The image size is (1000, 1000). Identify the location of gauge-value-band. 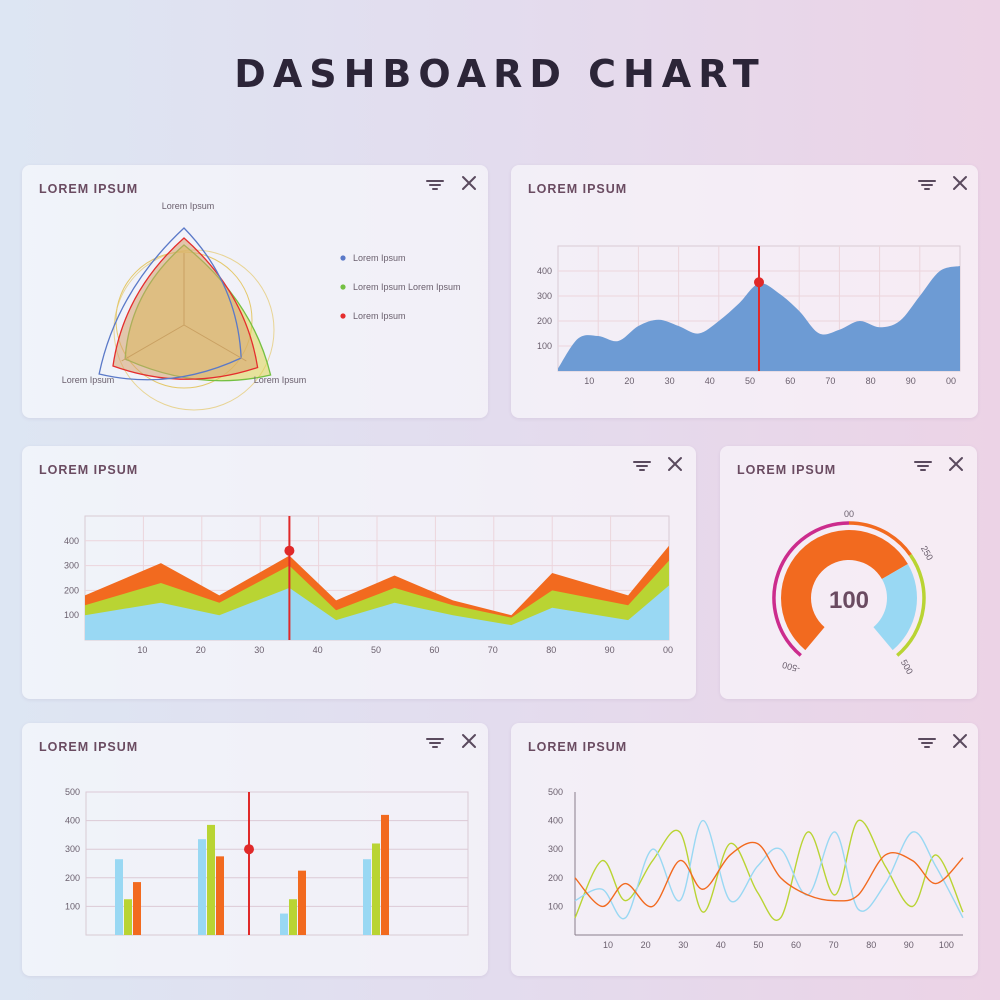
(844, 590).